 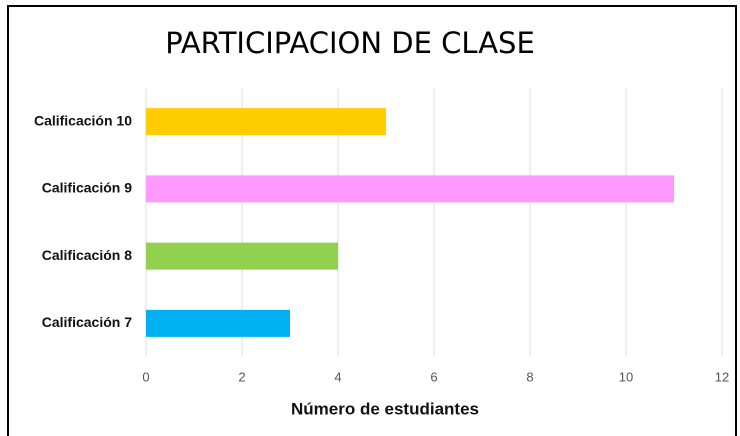 I want to click on x-tick-label: 8, so click(x=529, y=376).